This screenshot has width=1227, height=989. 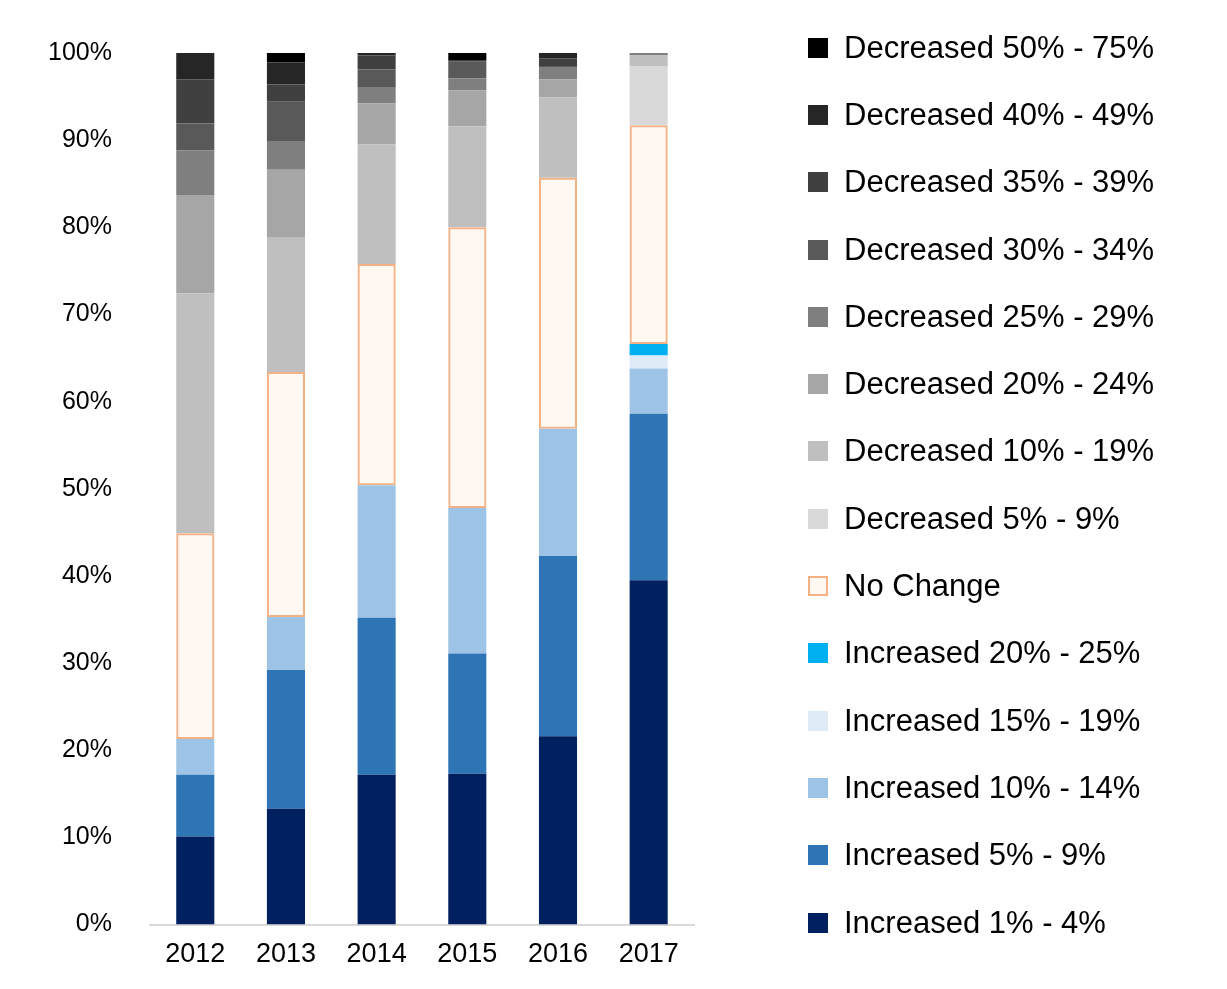 I want to click on y-tick-label: 80%, so click(x=86, y=225).